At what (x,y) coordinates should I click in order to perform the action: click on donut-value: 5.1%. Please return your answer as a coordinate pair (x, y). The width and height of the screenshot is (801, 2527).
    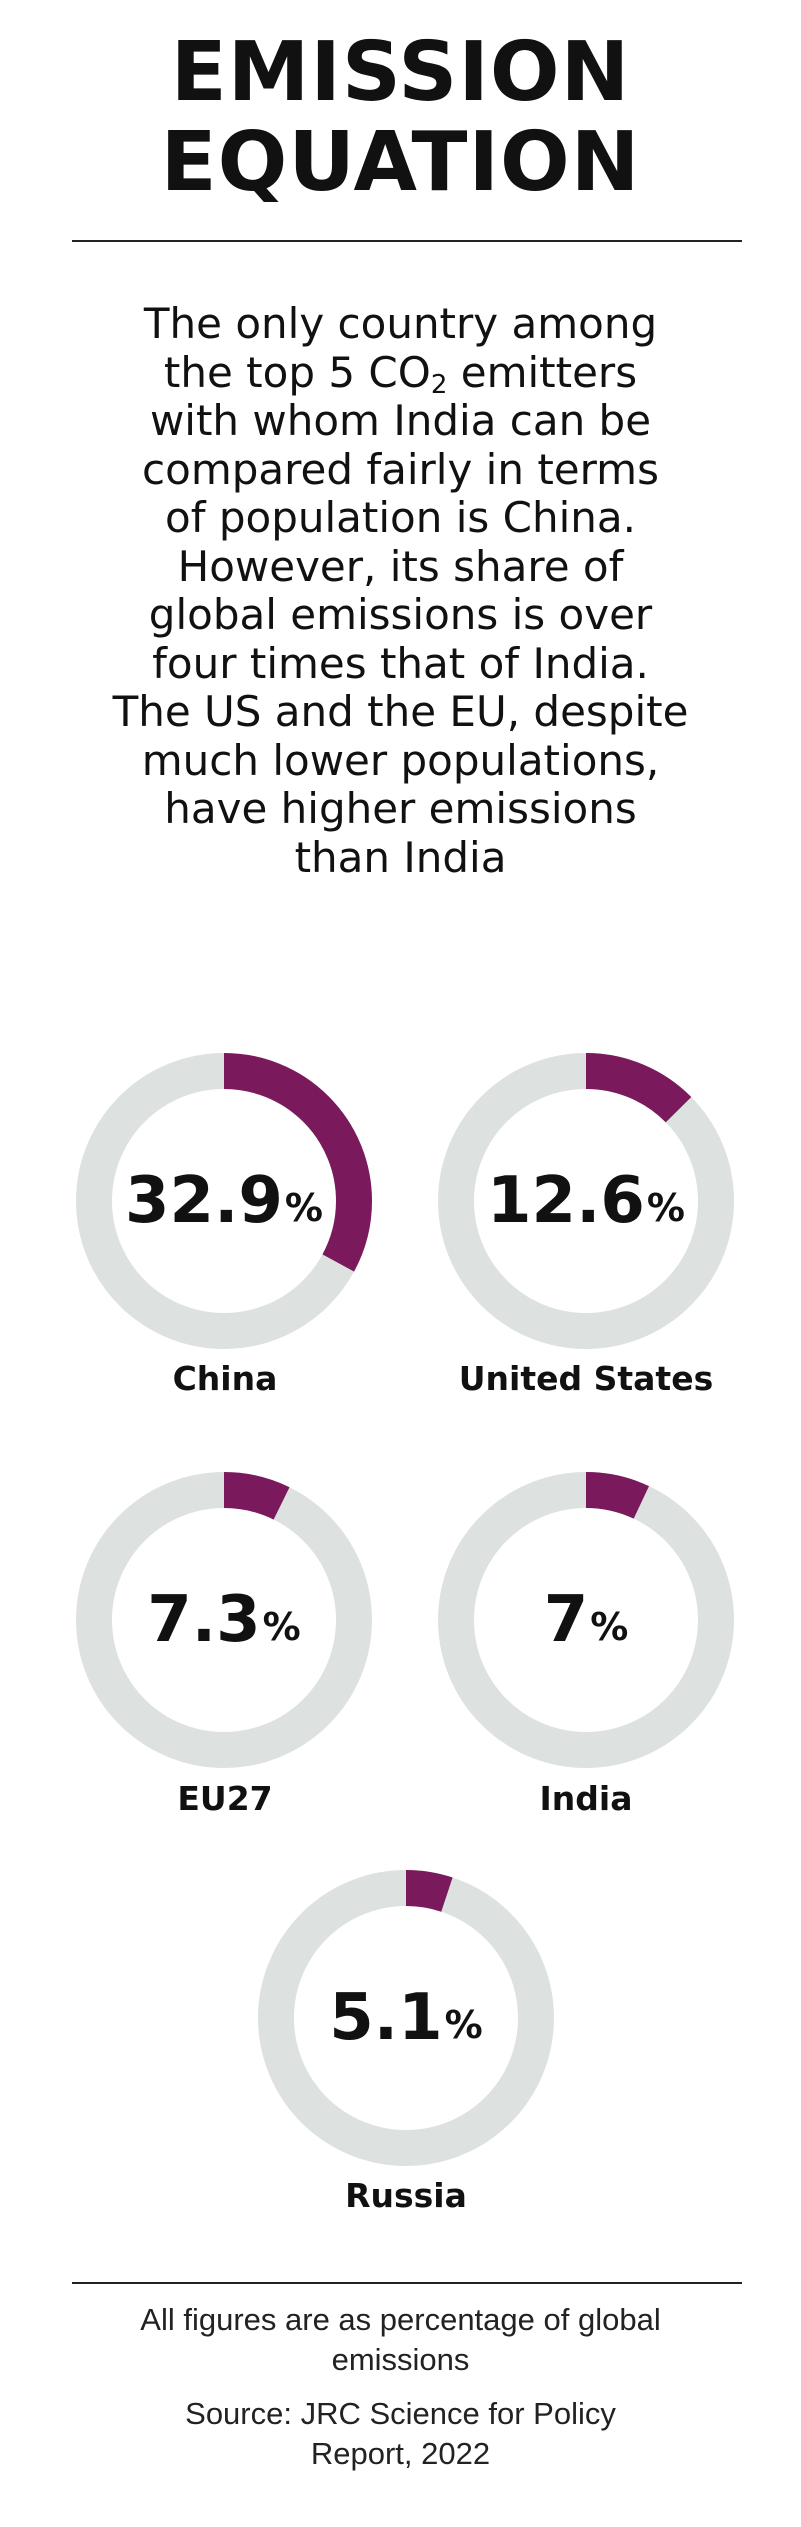
    Looking at the image, I should click on (406, 2018).